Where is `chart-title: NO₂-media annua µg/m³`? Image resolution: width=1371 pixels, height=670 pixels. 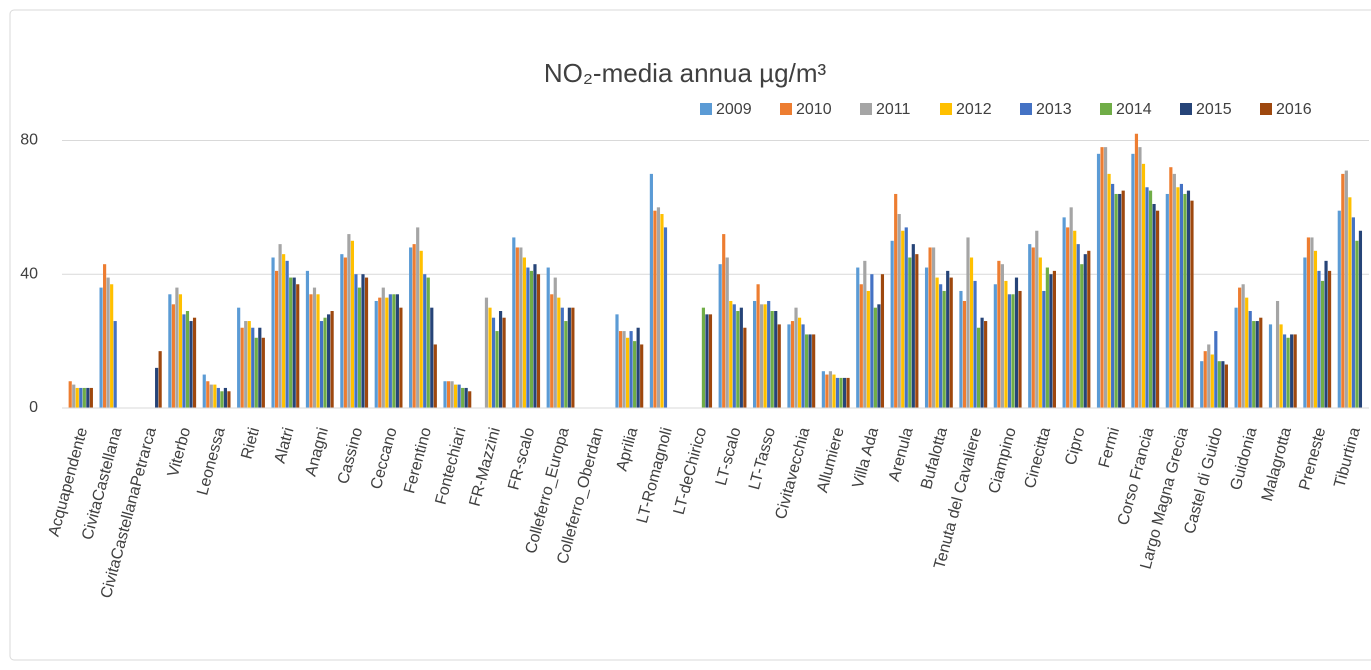 chart-title: NO₂-media annua µg/m³ is located at coordinates (685, 73).